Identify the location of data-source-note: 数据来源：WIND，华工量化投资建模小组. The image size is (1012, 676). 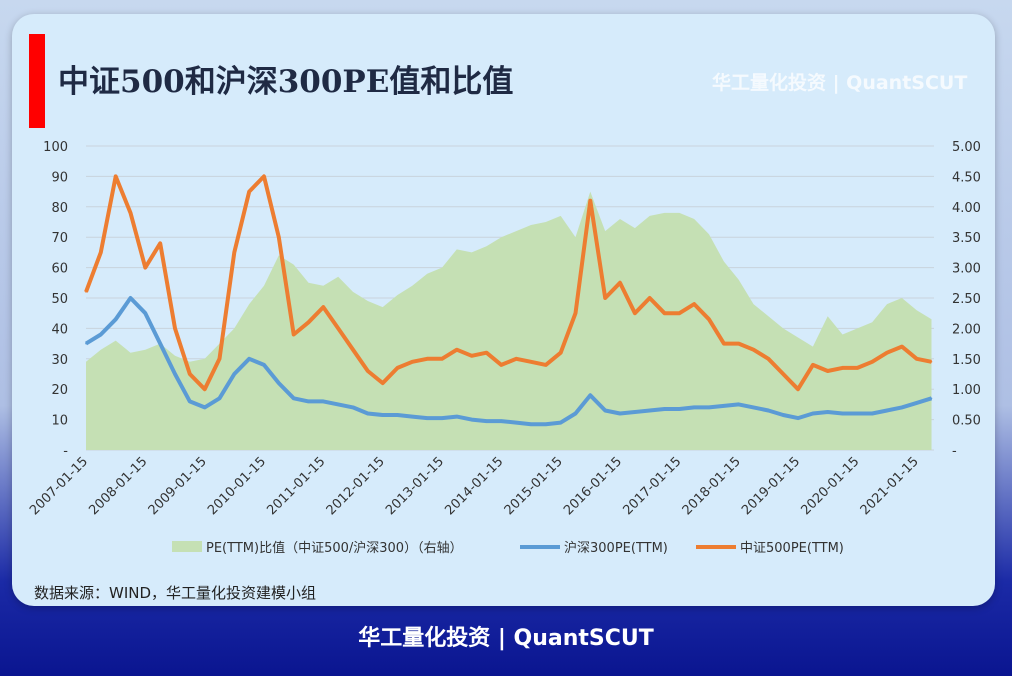
(175, 593).